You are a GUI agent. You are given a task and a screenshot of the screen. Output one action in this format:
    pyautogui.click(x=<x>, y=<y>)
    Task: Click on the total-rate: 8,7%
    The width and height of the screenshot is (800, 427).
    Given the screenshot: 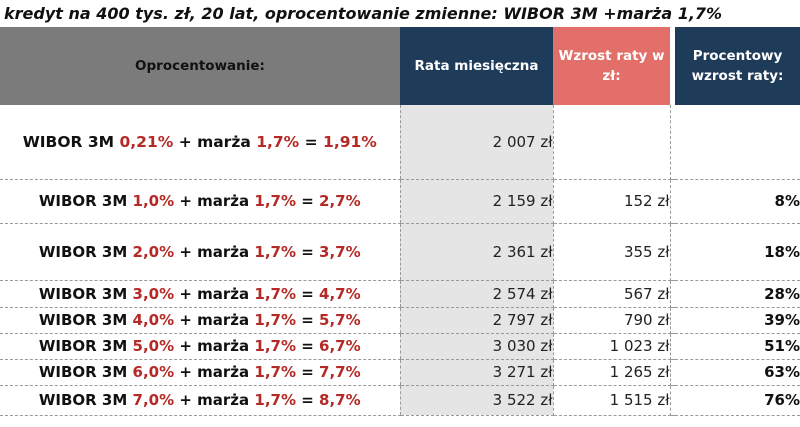 What is the action you would take?
    pyautogui.click(x=340, y=400)
    